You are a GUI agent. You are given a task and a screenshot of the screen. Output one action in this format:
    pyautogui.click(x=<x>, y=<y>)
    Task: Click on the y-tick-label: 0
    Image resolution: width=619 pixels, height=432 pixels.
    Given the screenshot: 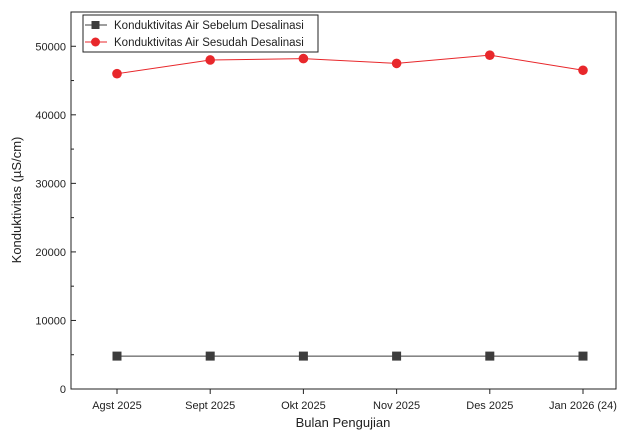 What is the action you would take?
    pyautogui.click(x=63, y=390)
    